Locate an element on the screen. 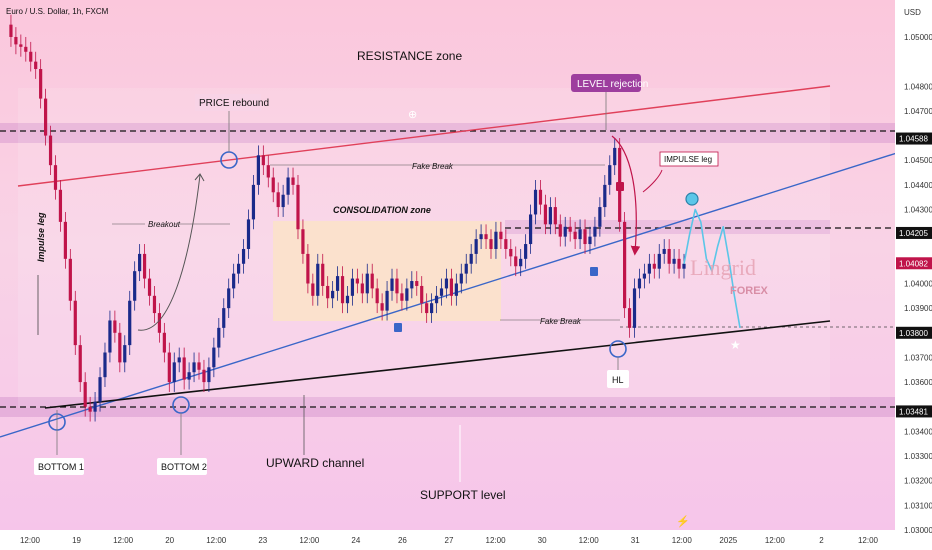  up-flag-icon is located at coordinates (398, 327).